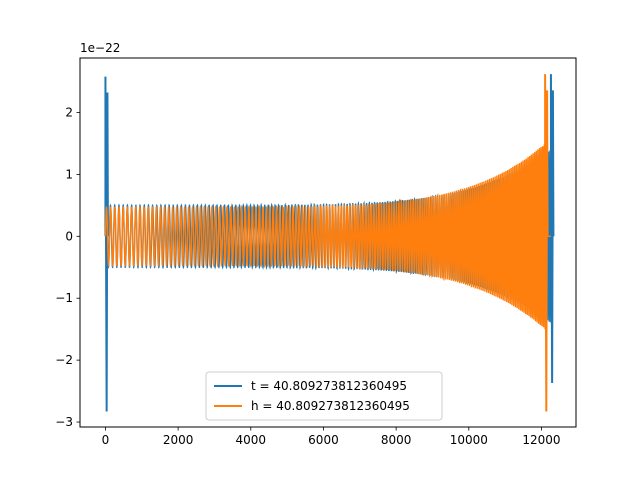 Image resolution: width=640 pixels, height=480 pixels. What do you see at coordinates (64, 298) in the screenshot?
I see `y-tick-label: −1` at bounding box center [64, 298].